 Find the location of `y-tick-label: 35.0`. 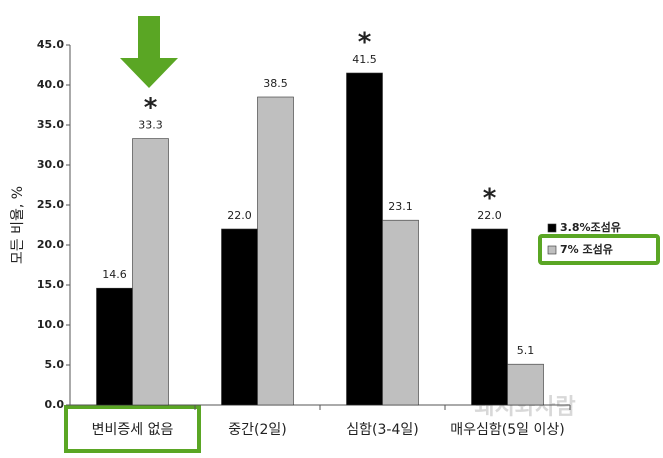

y-tick-label: 35.0 is located at coordinates (50, 124).